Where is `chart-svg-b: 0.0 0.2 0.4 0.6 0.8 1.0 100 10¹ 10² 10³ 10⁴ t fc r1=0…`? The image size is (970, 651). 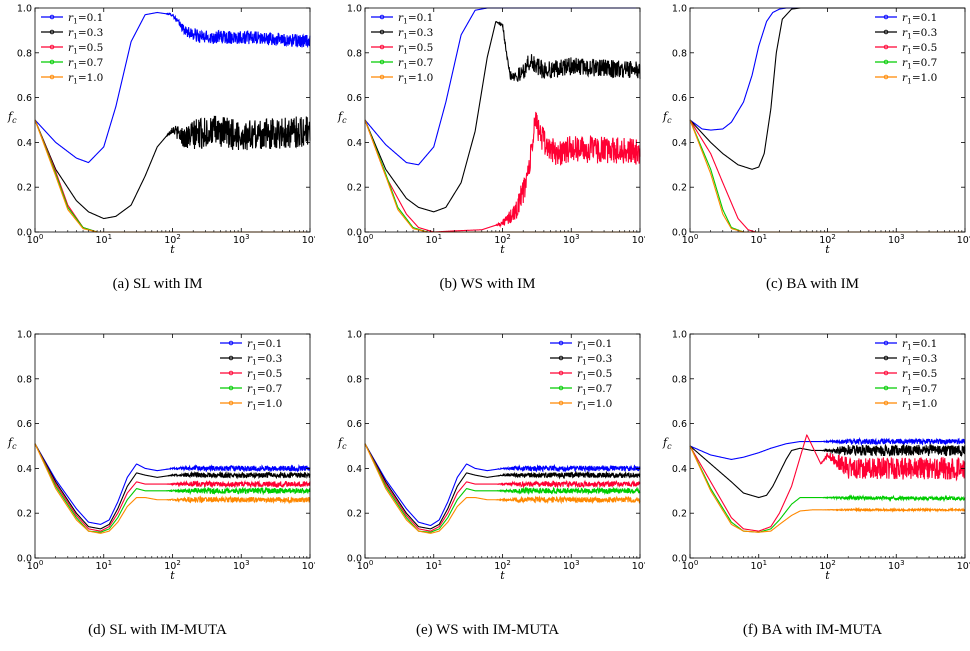 chart-svg-b: 0.0 0.2 0.4 0.6 0.8 1.0 100 10¹ 10² 10³ 10⁴ t fc r1=0… is located at coordinates (491, 130).